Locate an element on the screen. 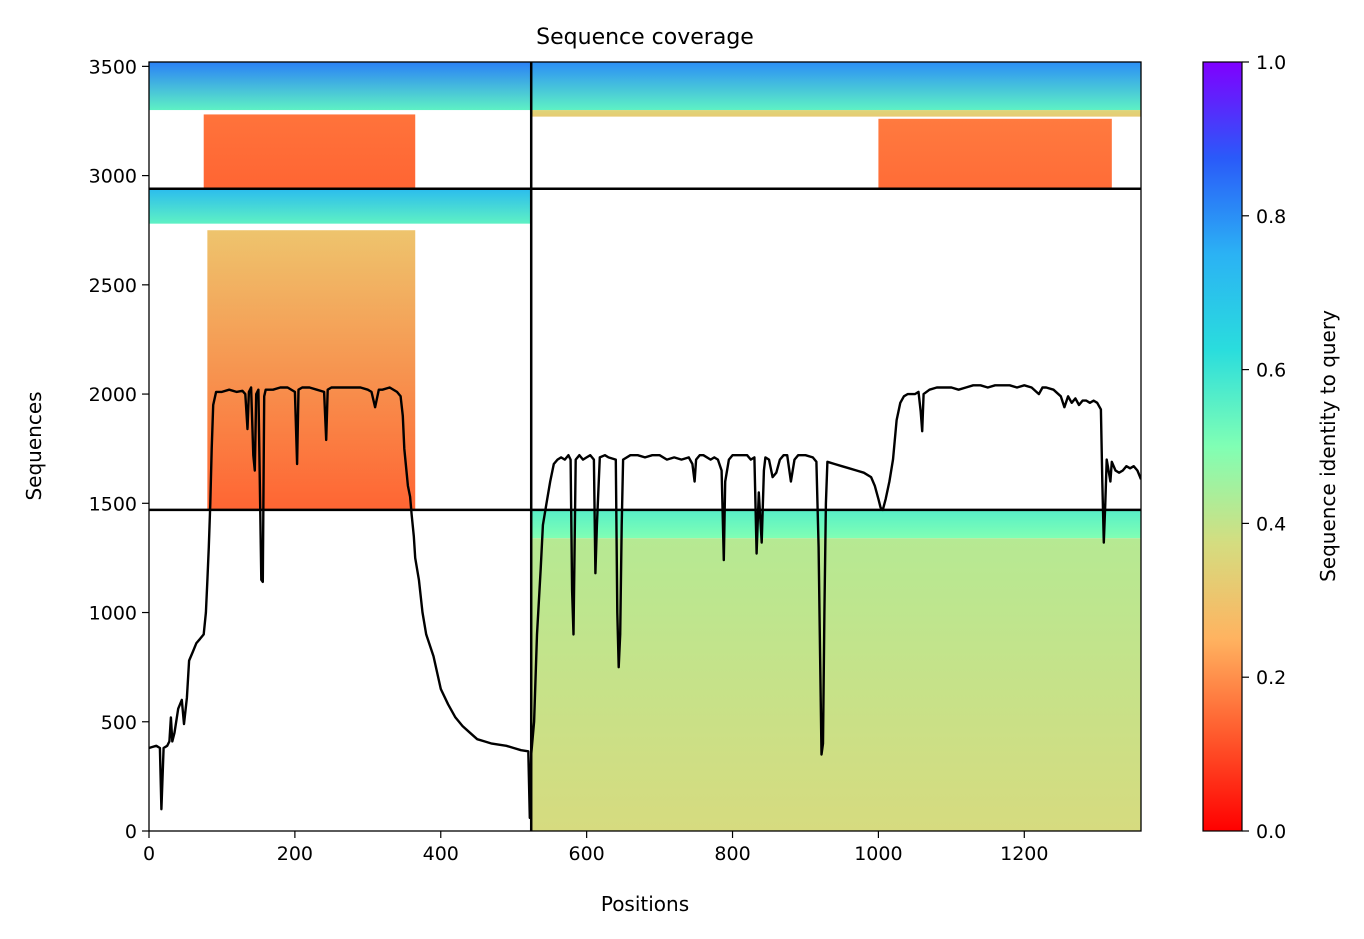 Image resolution: width=1364 pixels, height=939 pixels. colorbar-tick-label: 0.2 is located at coordinates (1271, 678).